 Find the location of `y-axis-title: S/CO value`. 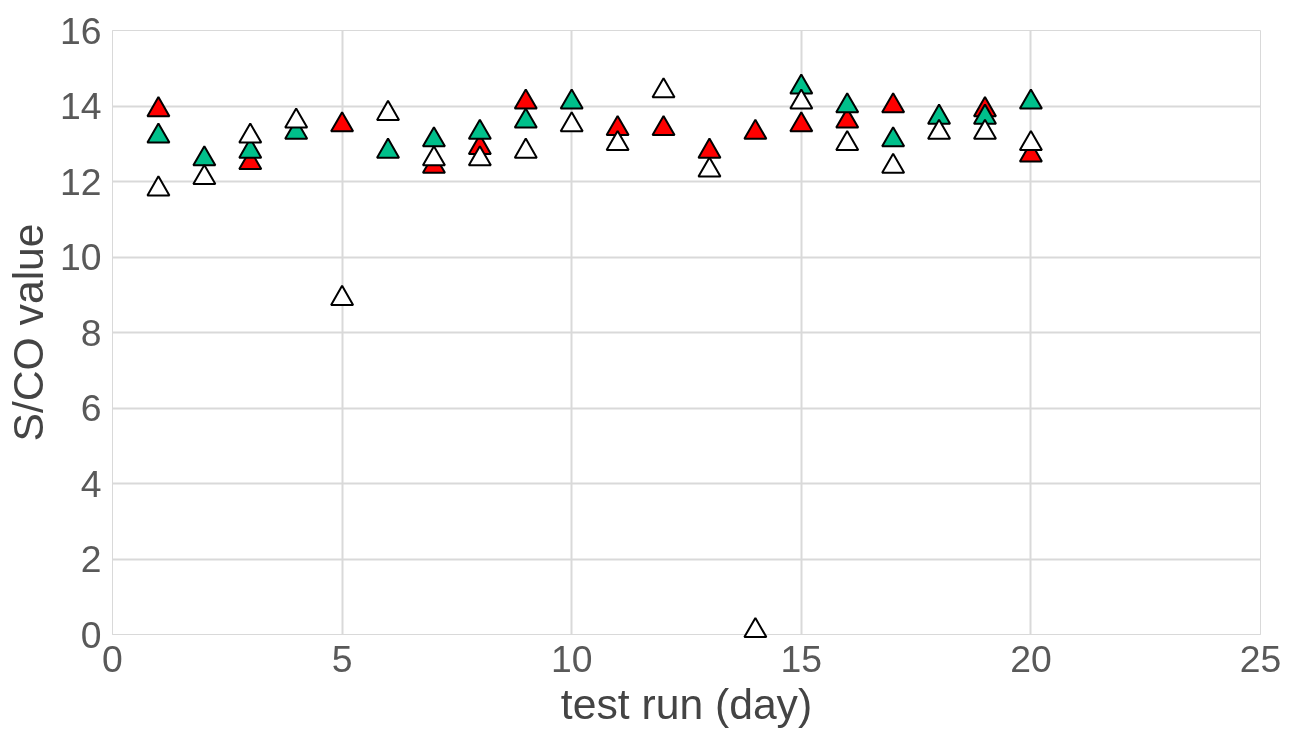

y-axis-title: S/CO value is located at coordinates (27, 332).